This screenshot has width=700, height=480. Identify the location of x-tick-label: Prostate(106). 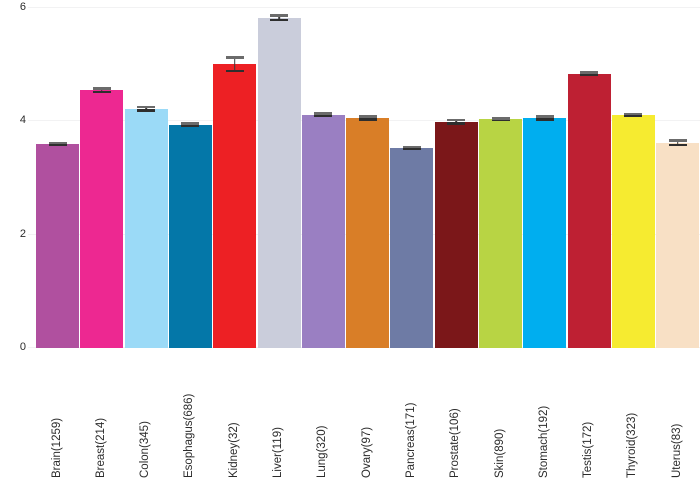
(456, 415).